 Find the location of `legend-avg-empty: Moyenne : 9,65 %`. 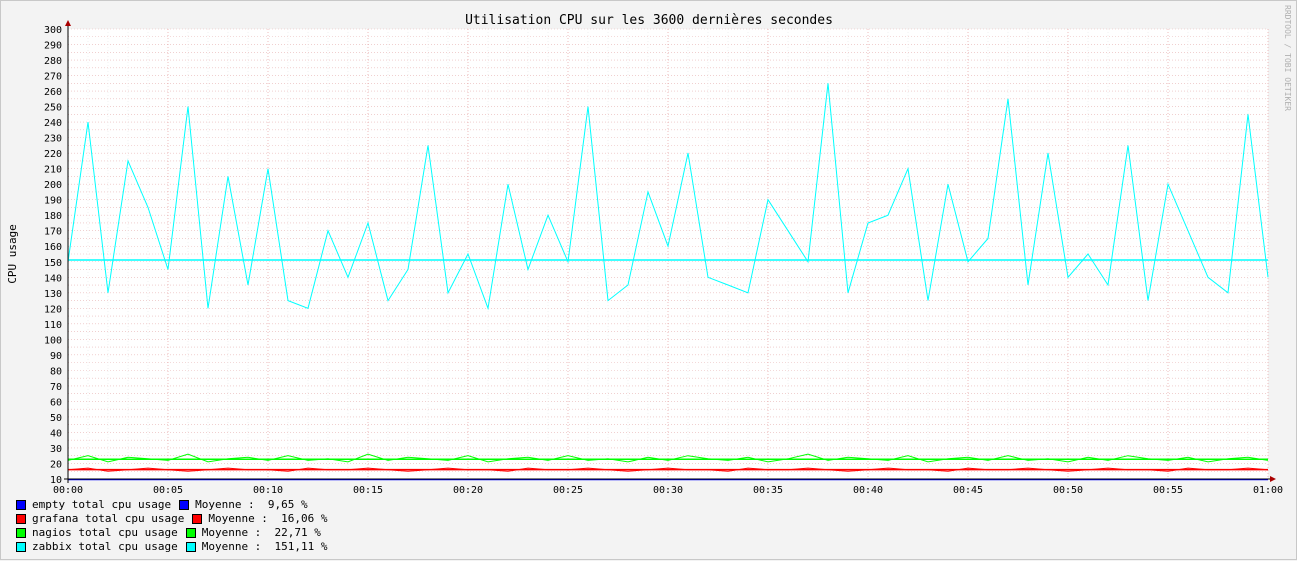

legend-avg-empty: Moyenne : 9,65 % is located at coordinates (251, 504).